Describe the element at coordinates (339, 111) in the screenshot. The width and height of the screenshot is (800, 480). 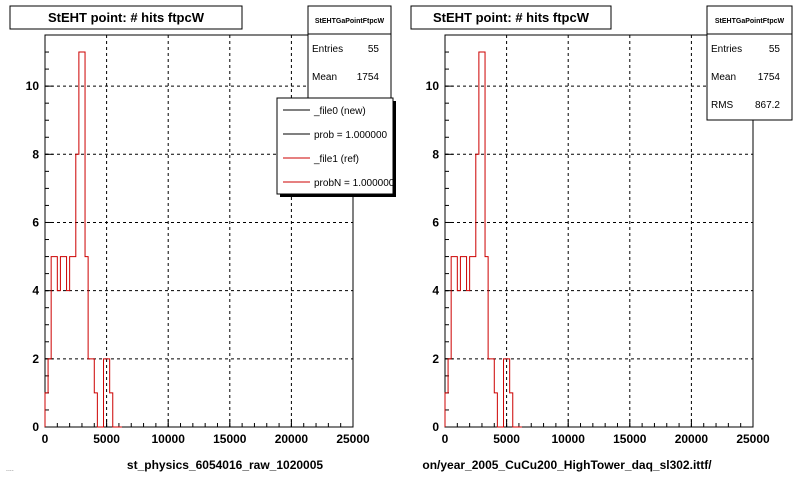
I see `legend-label: _file0 (new)` at that location.